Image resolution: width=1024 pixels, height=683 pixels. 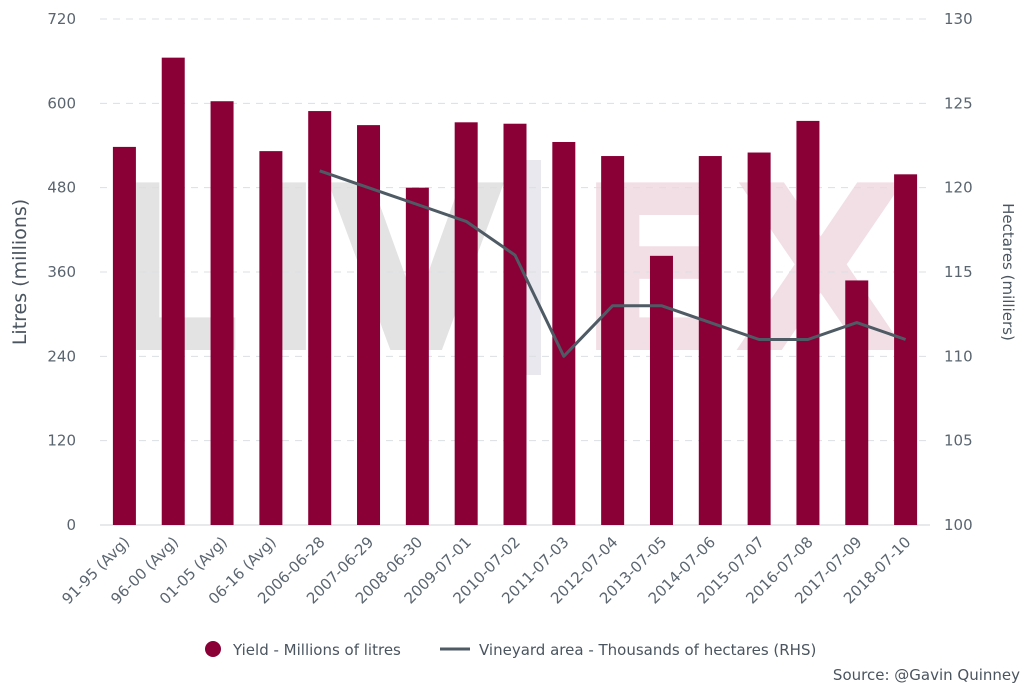 I want to click on y-tick-label-left: 720, so click(x=61, y=19).